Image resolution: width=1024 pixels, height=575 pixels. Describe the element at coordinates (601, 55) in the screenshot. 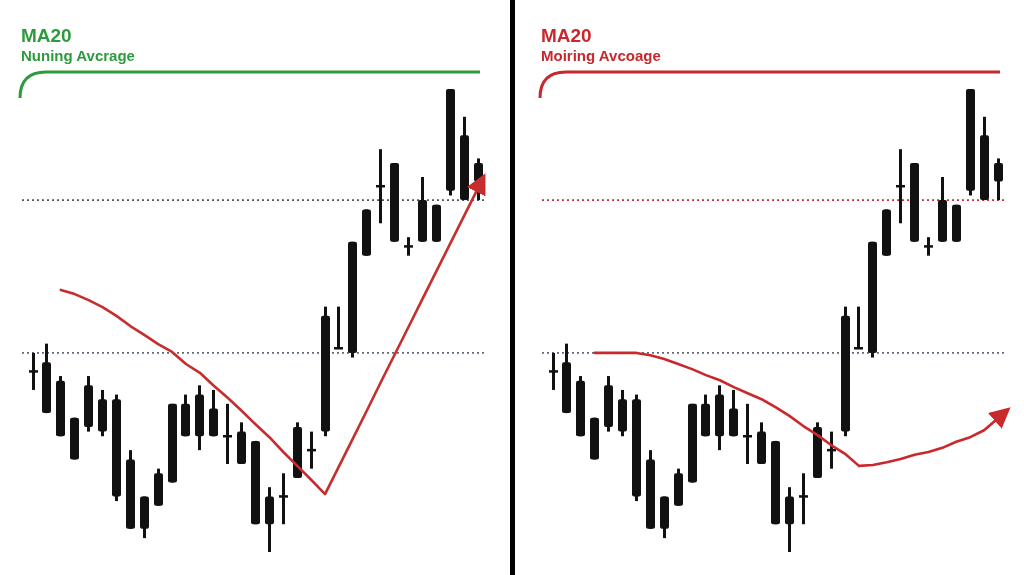

I see `chart-subtitle: Moiring Avcoage` at that location.